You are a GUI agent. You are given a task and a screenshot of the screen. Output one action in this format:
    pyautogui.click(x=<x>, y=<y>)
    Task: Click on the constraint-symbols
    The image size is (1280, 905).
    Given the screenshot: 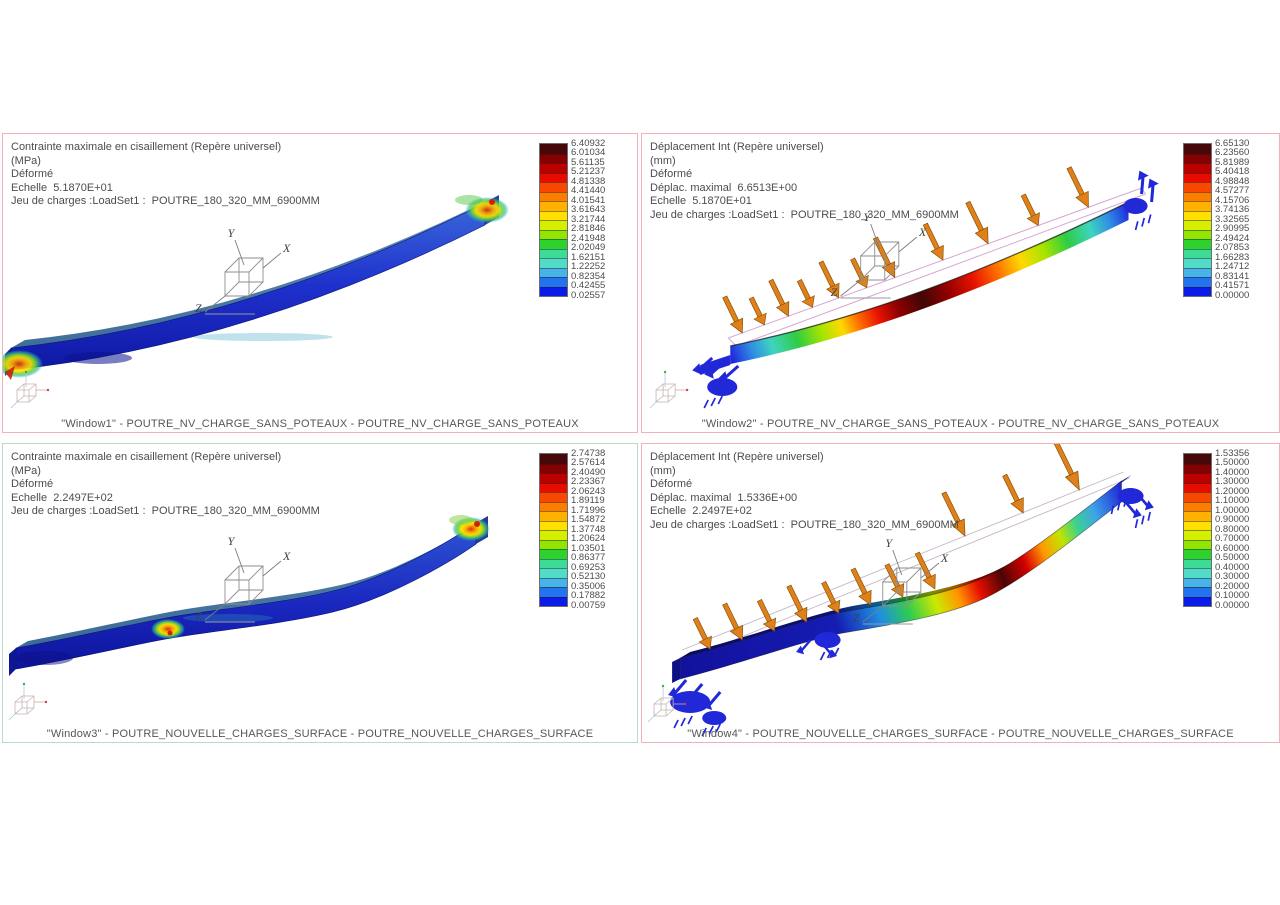 What is the action you would take?
    pyautogui.click(x=928, y=288)
    